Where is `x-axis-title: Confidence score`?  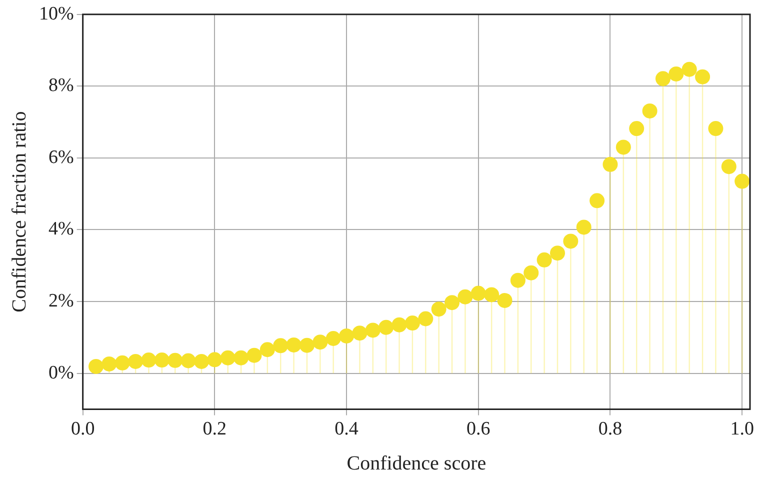 x-axis-title: Confidence score is located at coordinates (416, 463).